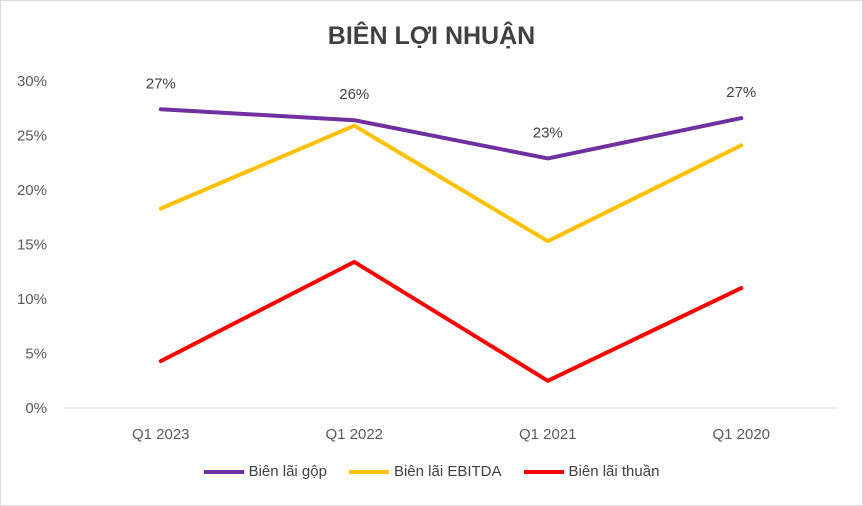  I want to click on y-tick-label: 25%, so click(32, 136).